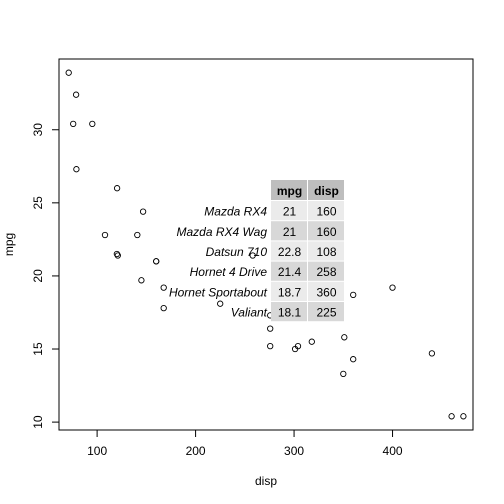 This screenshot has width=504, height=504. I want to click on y-tick-label: 25, so click(38, 203).